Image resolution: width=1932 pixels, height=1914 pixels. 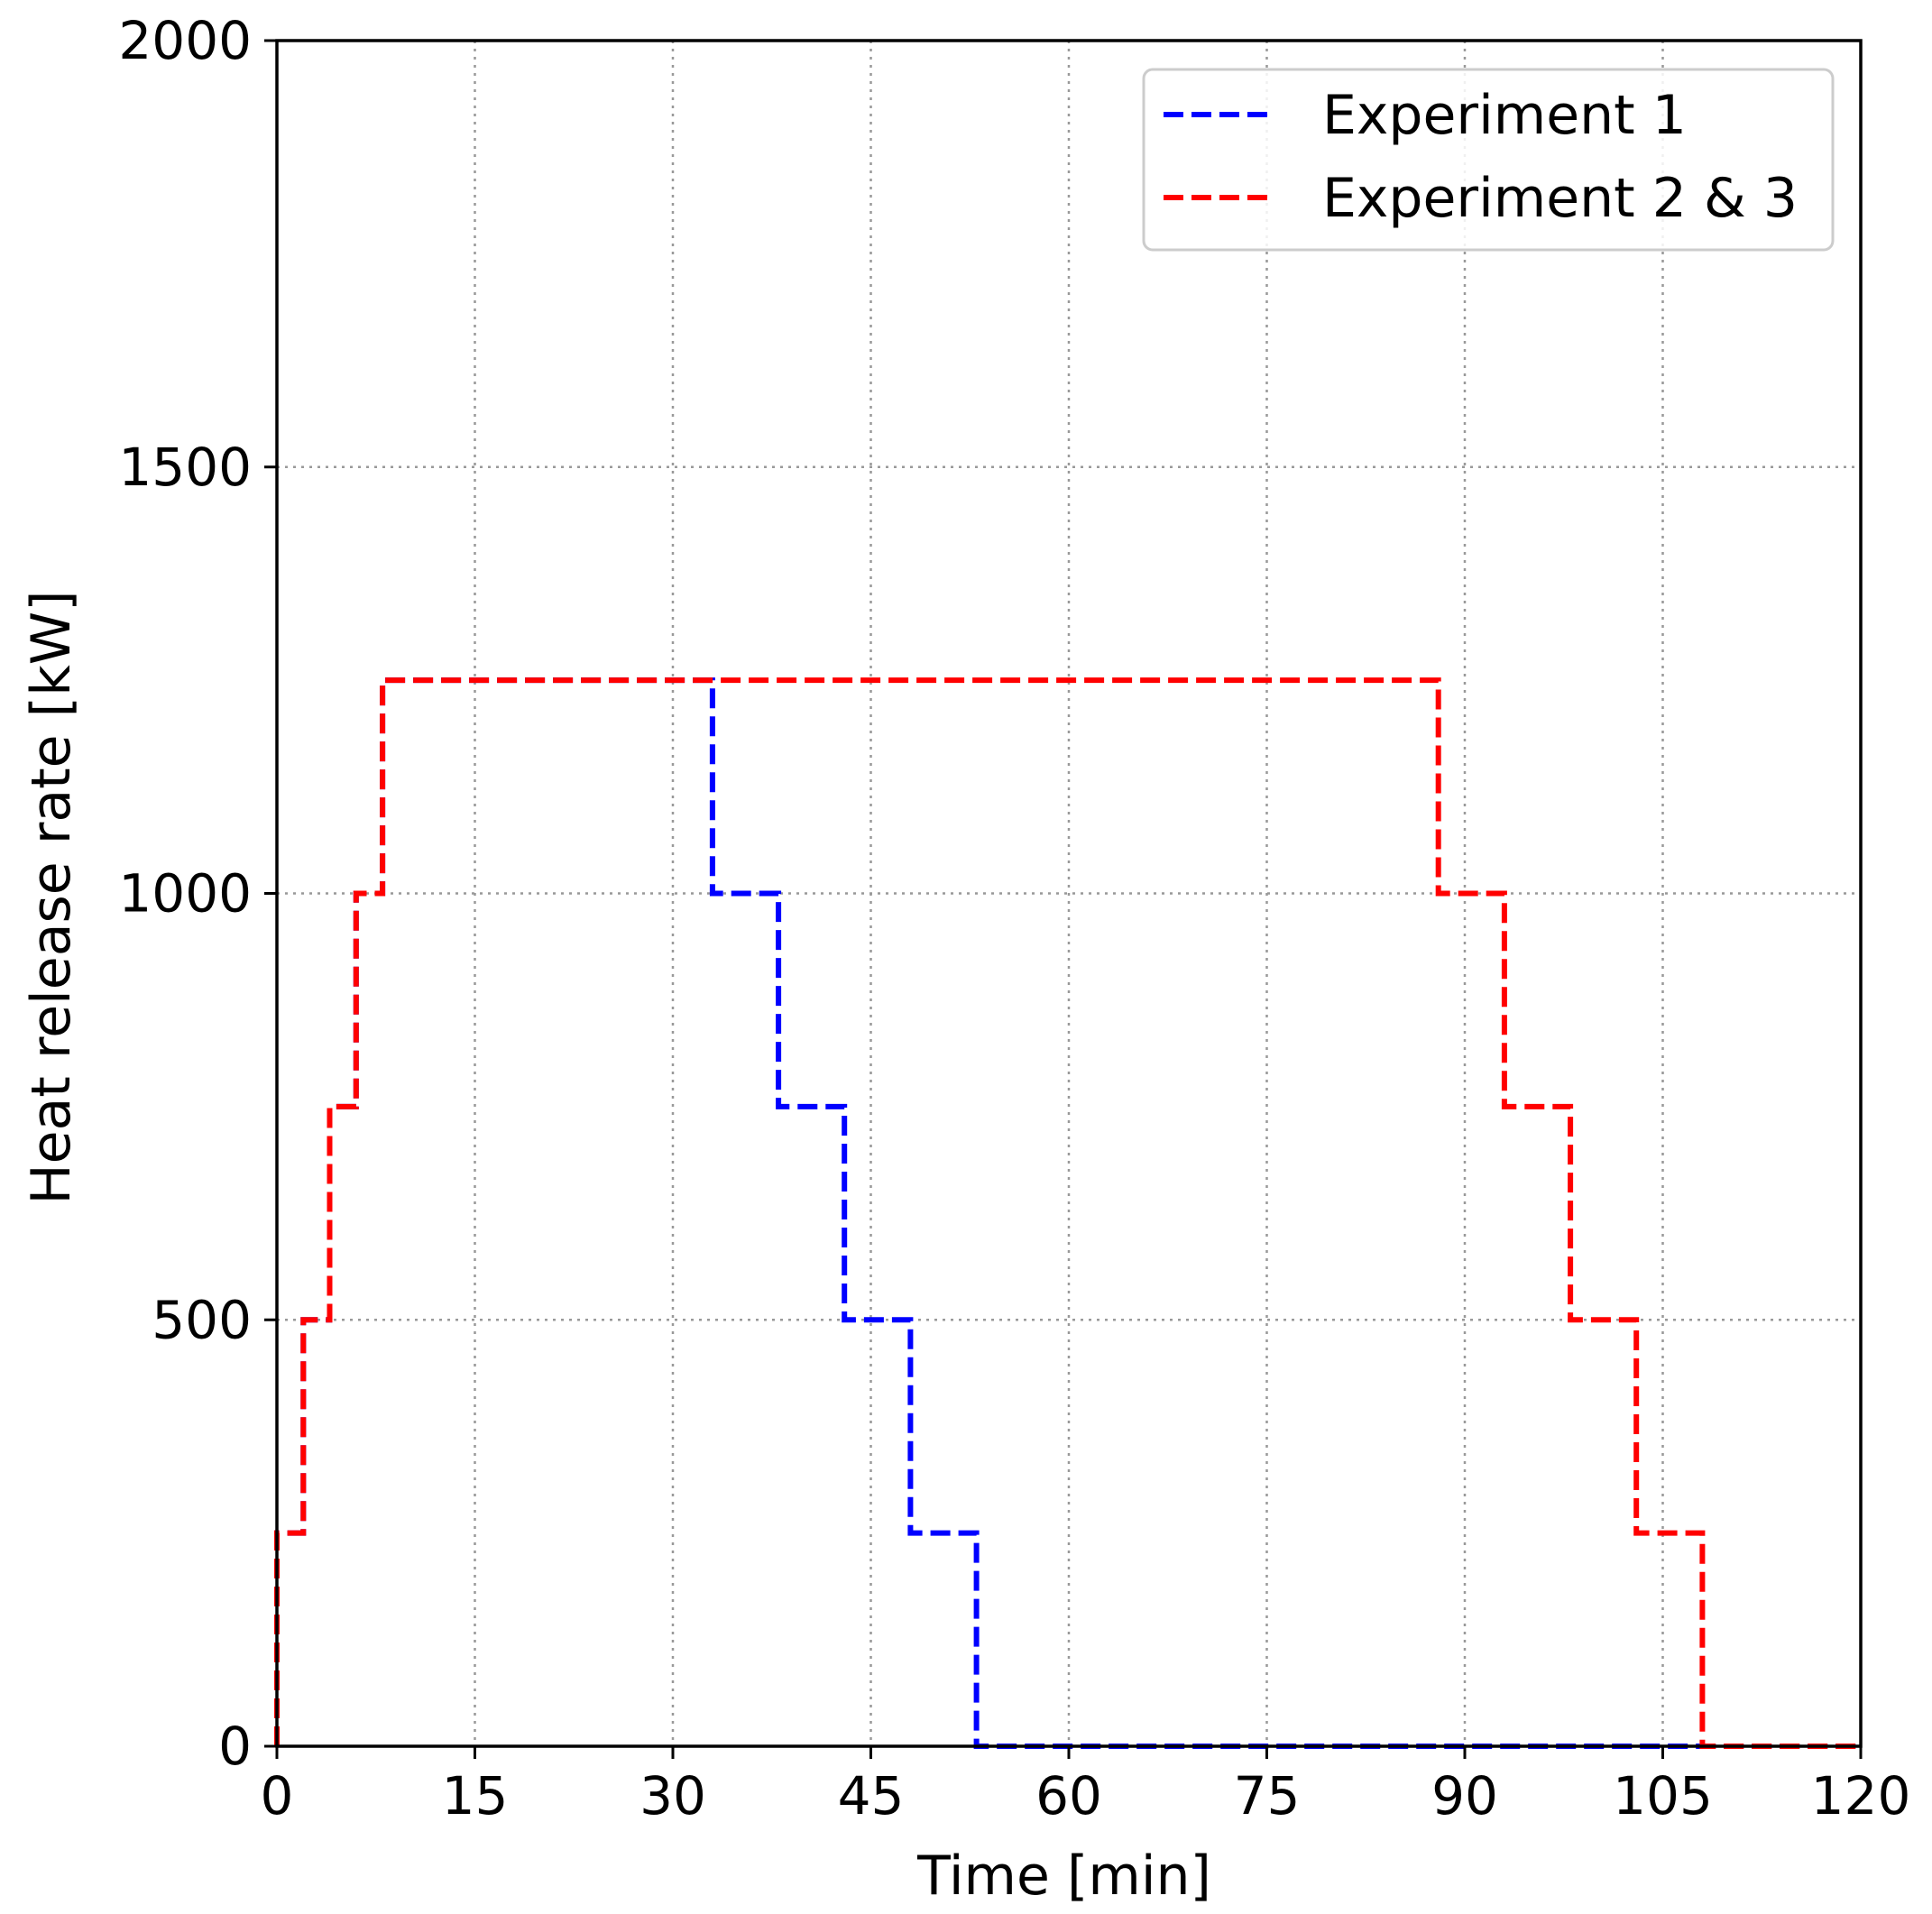 What do you see at coordinates (1560, 198) in the screenshot?
I see `legend-label-2: Experiment 2 & 3` at bounding box center [1560, 198].